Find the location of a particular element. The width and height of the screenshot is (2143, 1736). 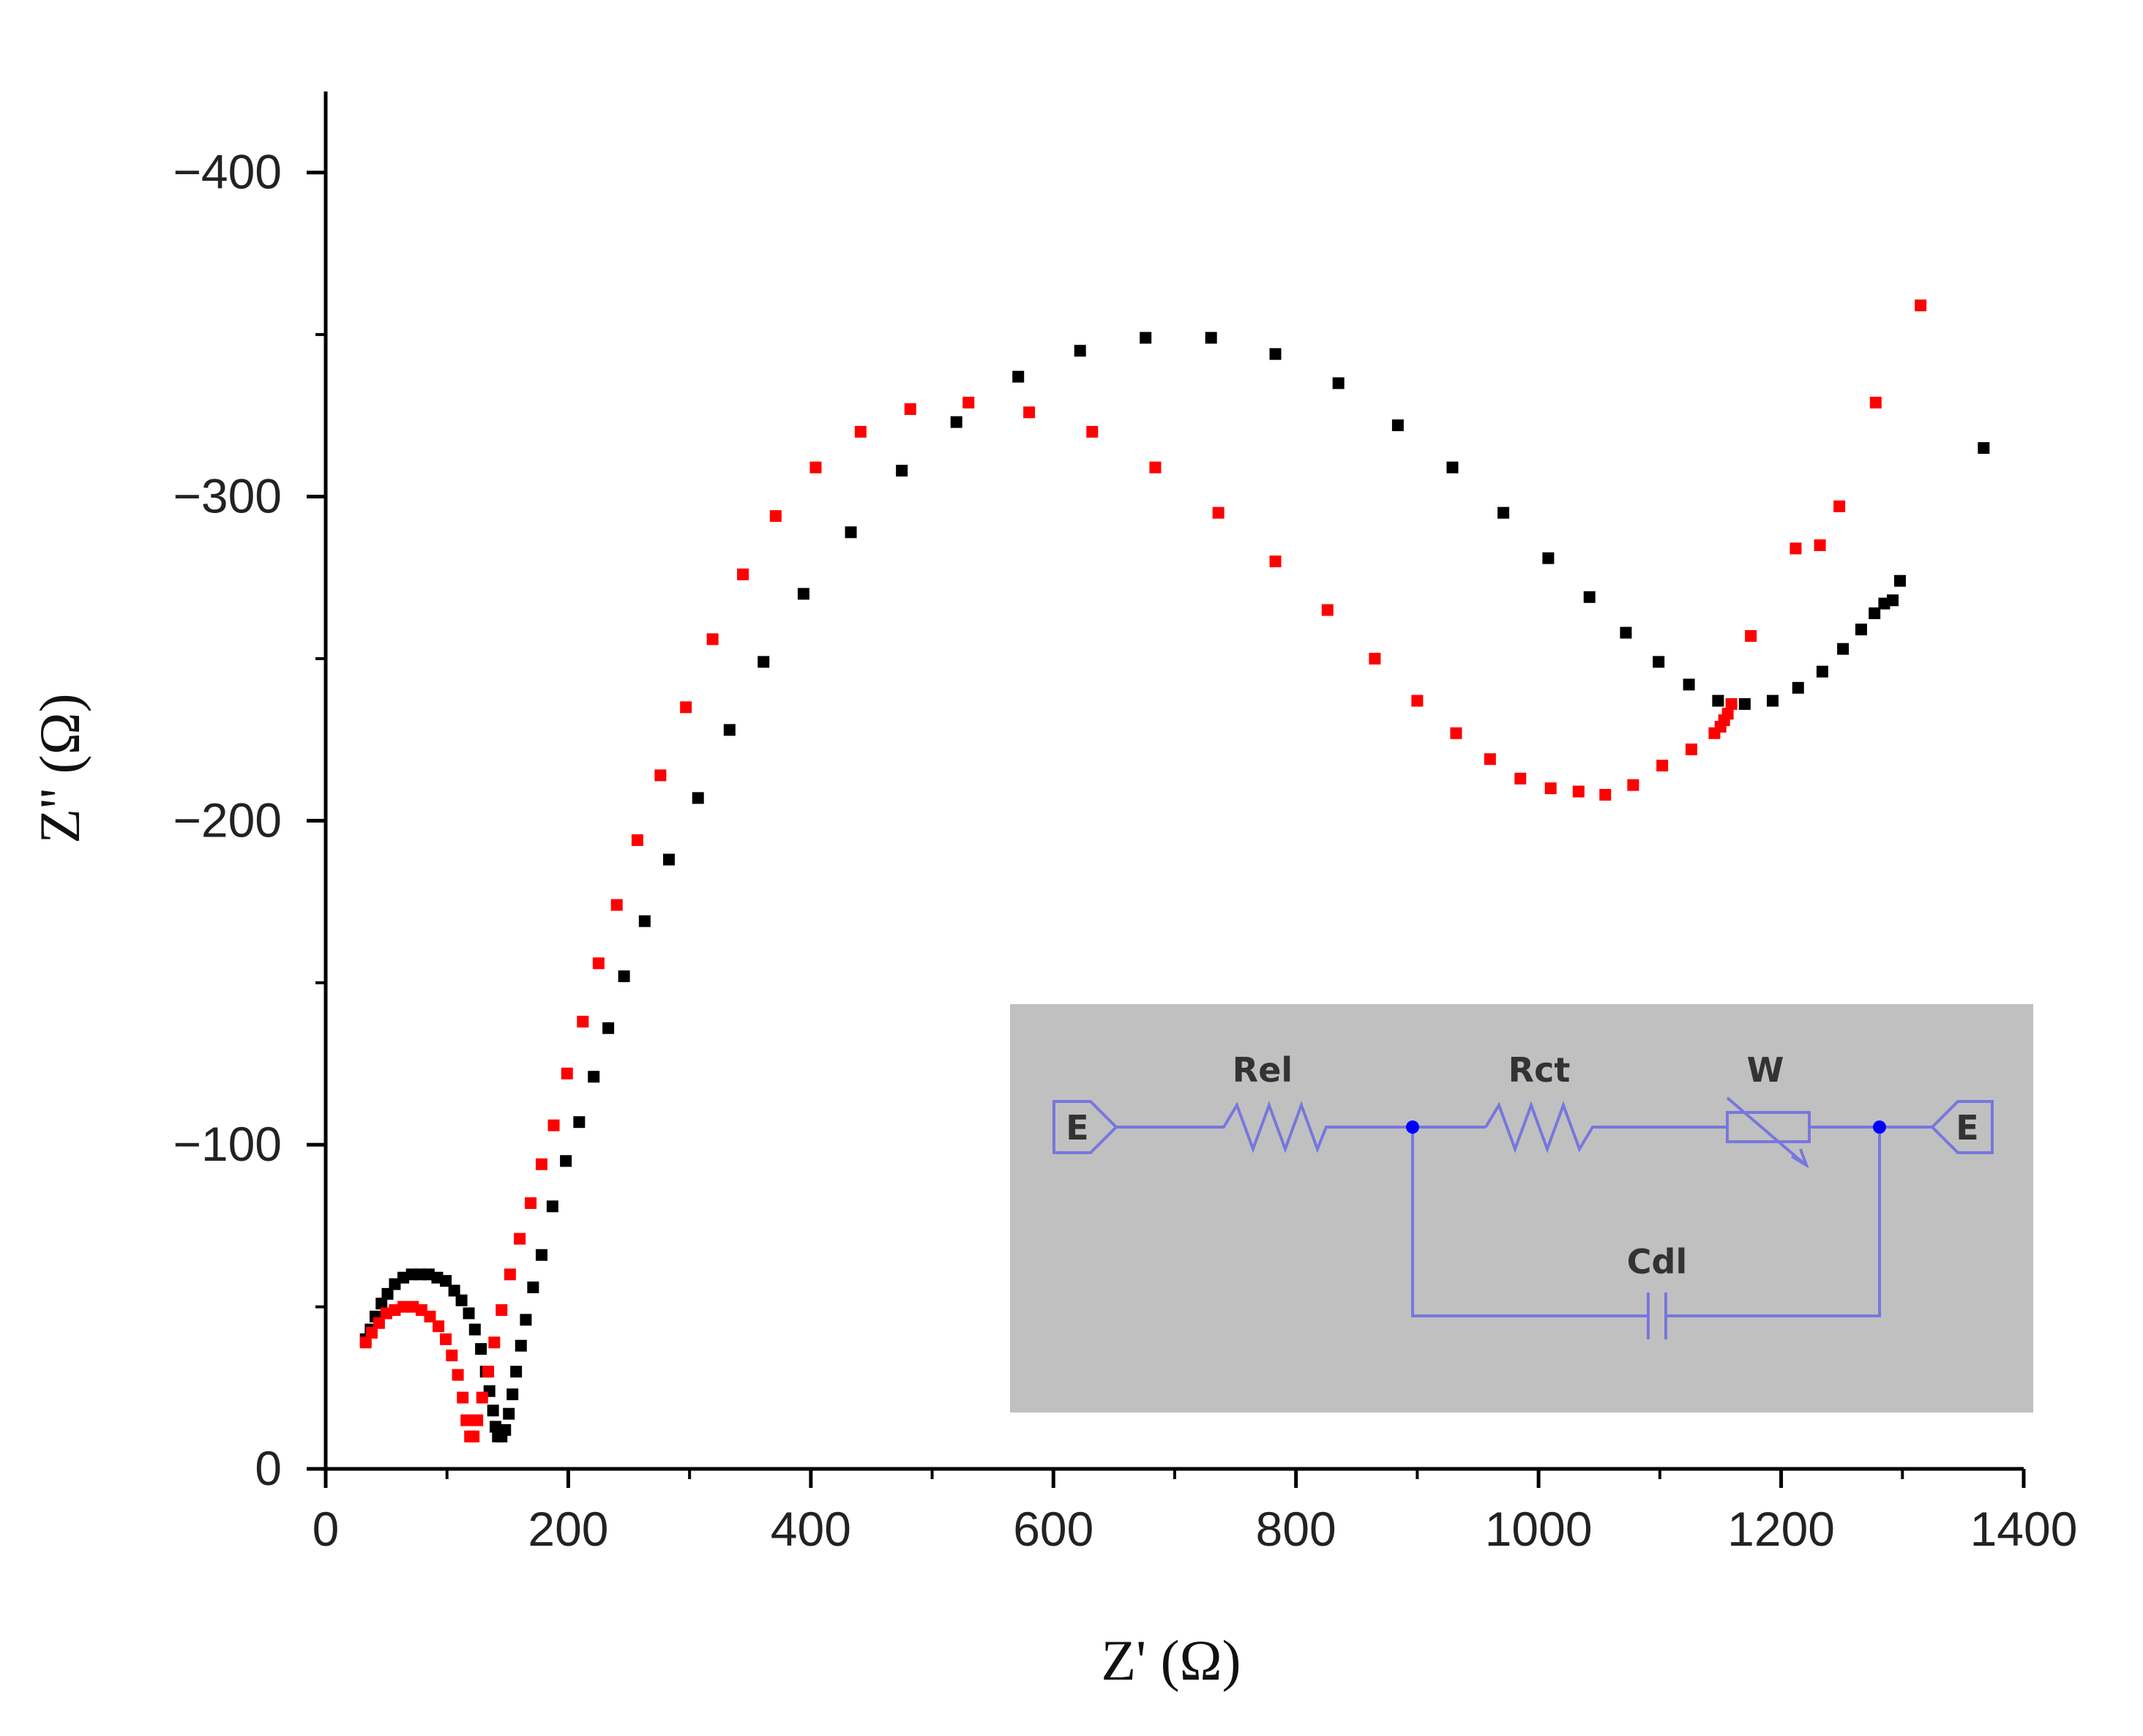

x-tick-label: 0 is located at coordinates (326, 1529).